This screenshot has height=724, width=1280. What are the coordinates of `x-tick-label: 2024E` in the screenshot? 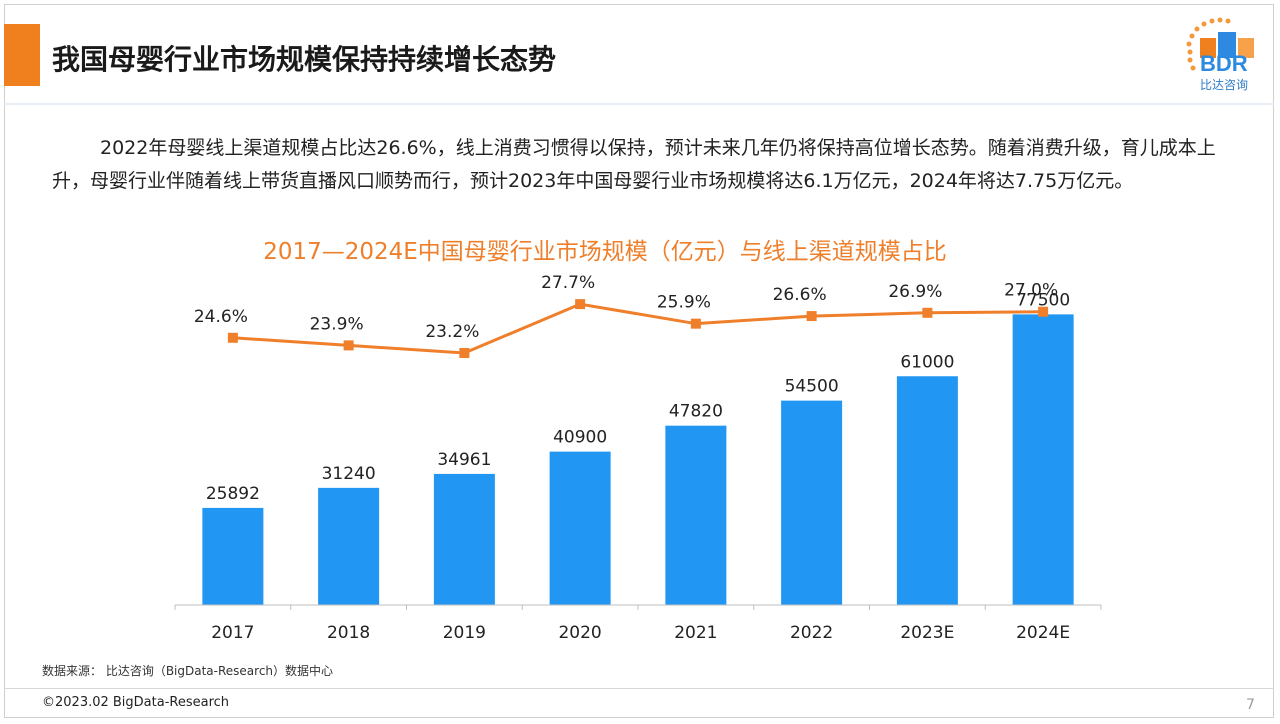 It's located at (1043, 633).